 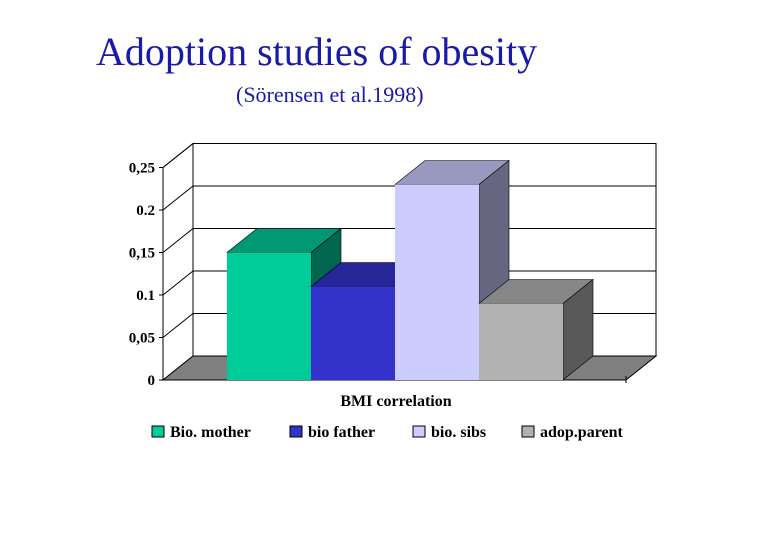 What do you see at coordinates (582, 432) in the screenshot?
I see `legend-label: adop.parent` at bounding box center [582, 432].